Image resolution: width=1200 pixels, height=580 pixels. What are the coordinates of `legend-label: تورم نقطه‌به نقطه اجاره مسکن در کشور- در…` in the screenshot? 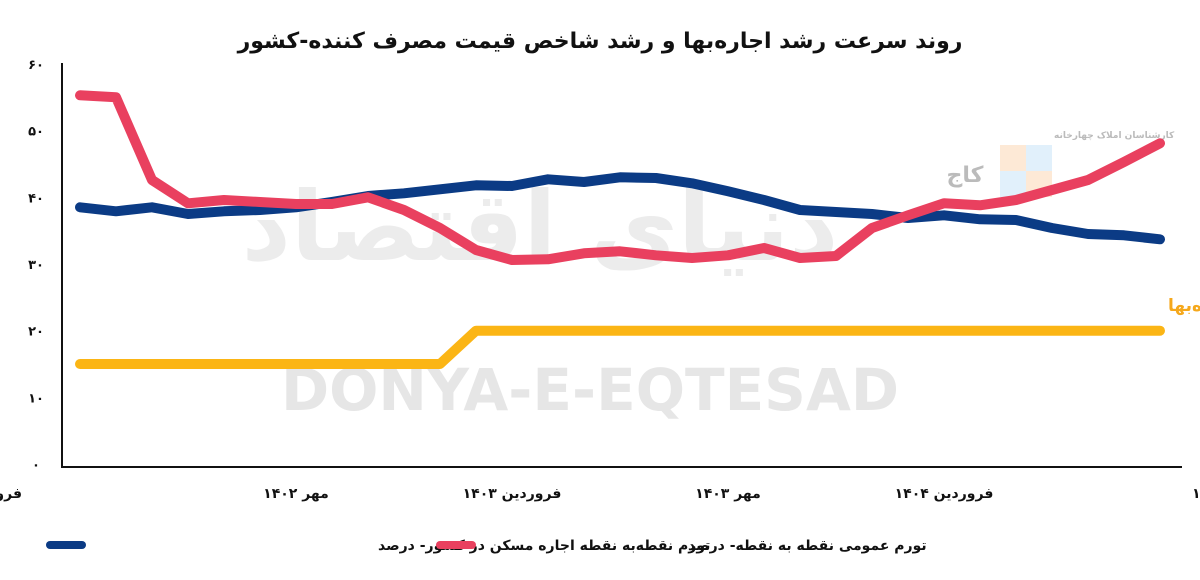 It's located at (544, 546).